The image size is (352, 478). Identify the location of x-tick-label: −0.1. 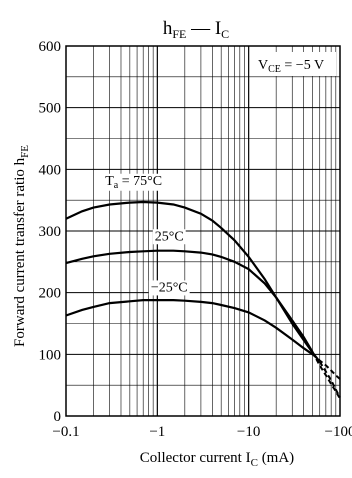
(65, 432).